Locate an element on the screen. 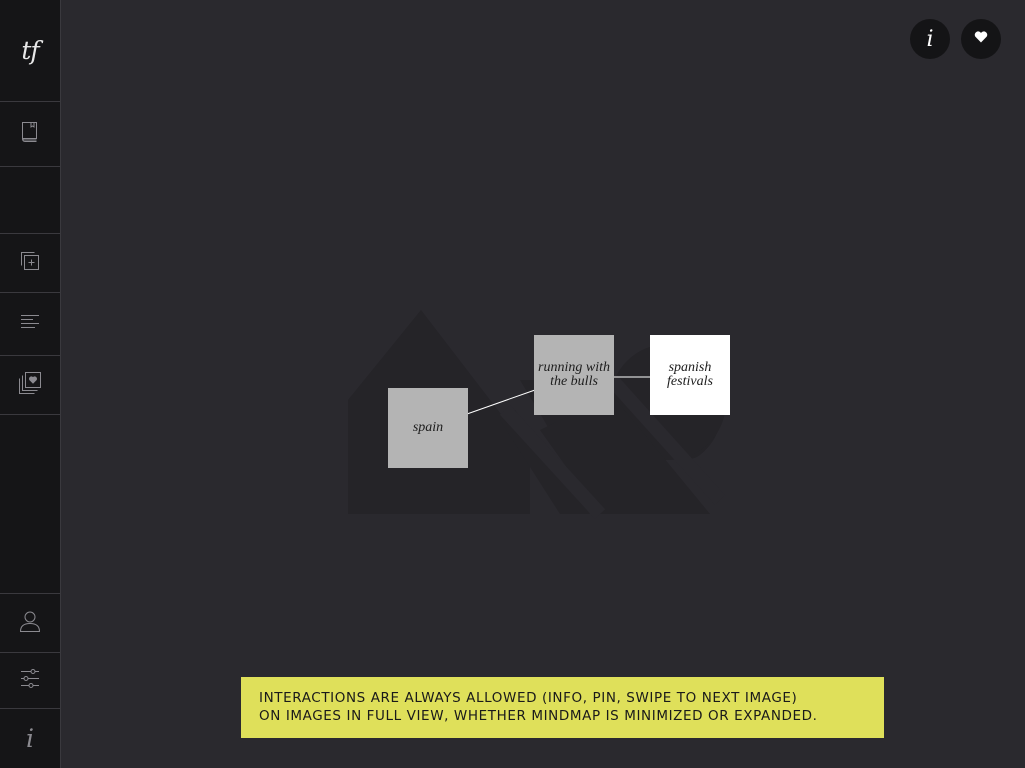 The image size is (1025, 768). mindmap-node-running-with-the-bulls: running with the bulls is located at coordinates (574, 375).